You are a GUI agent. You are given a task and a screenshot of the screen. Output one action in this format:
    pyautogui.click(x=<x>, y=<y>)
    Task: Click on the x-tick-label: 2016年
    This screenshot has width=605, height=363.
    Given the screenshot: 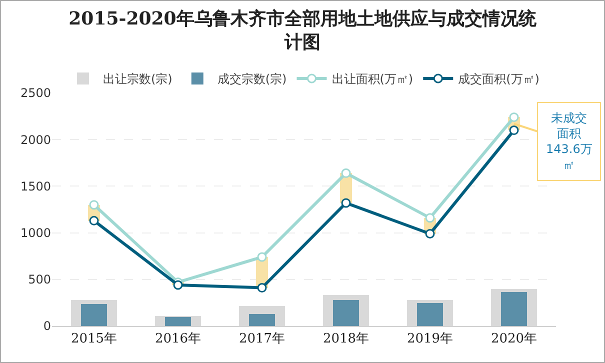 What is the action you would take?
    pyautogui.click(x=178, y=339)
    